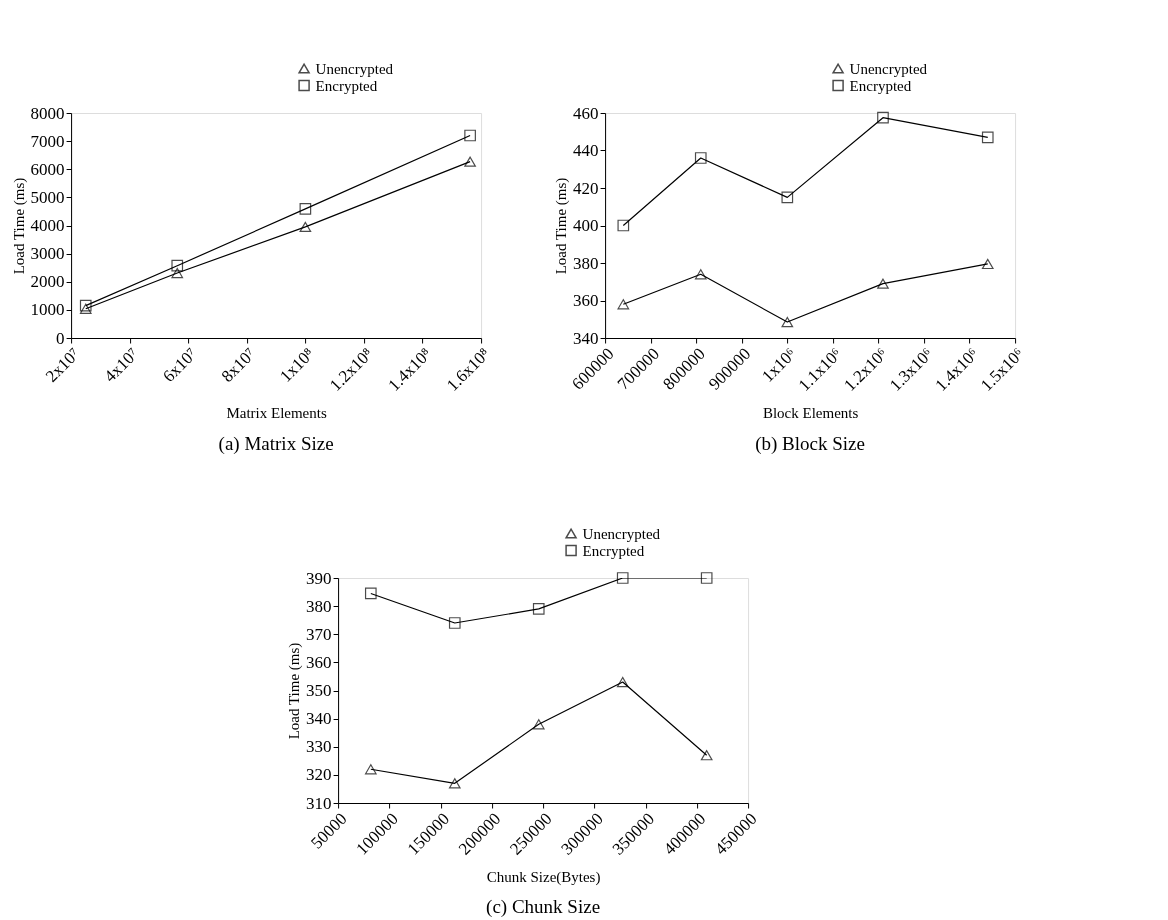  What do you see at coordinates (319, 803) in the screenshot?
I see `y-tick-label: 310` at bounding box center [319, 803].